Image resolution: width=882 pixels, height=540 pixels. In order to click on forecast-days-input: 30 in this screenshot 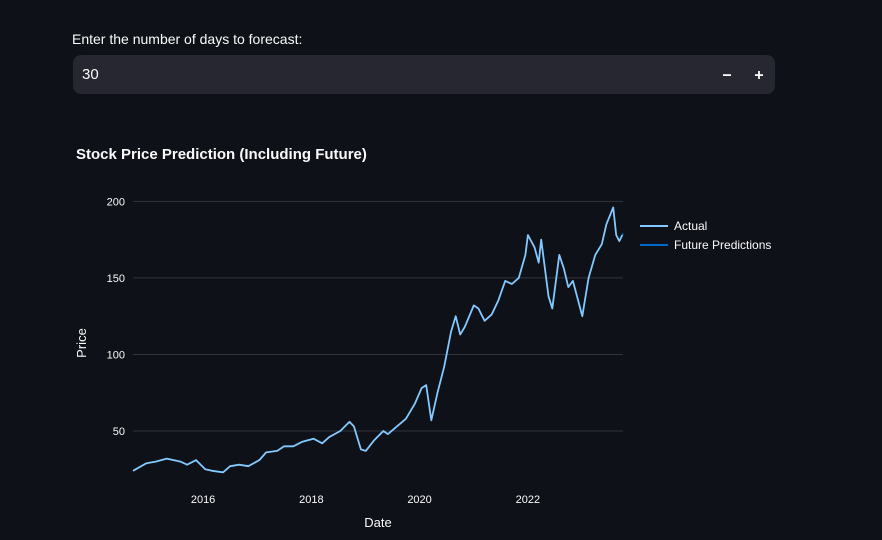, I will do `click(424, 74)`.